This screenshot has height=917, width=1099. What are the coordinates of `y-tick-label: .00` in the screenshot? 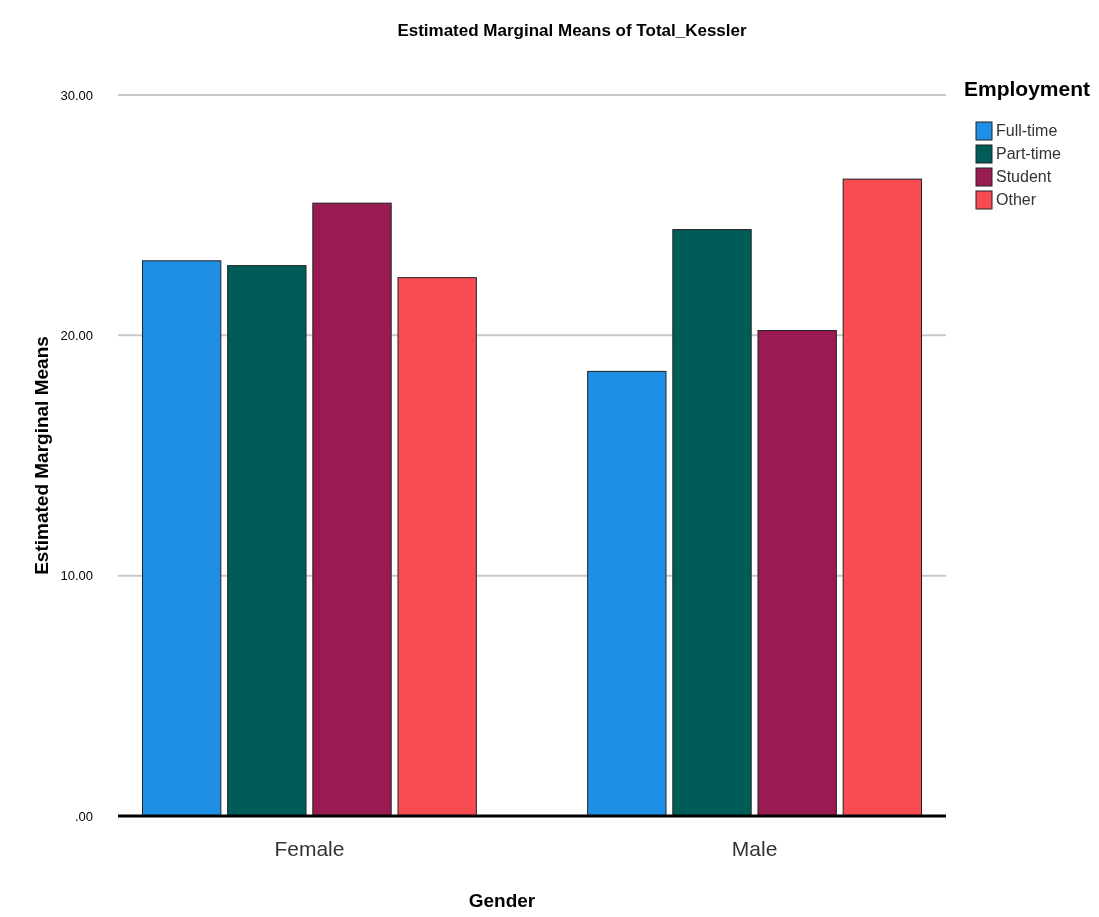 It's located at (83, 816).